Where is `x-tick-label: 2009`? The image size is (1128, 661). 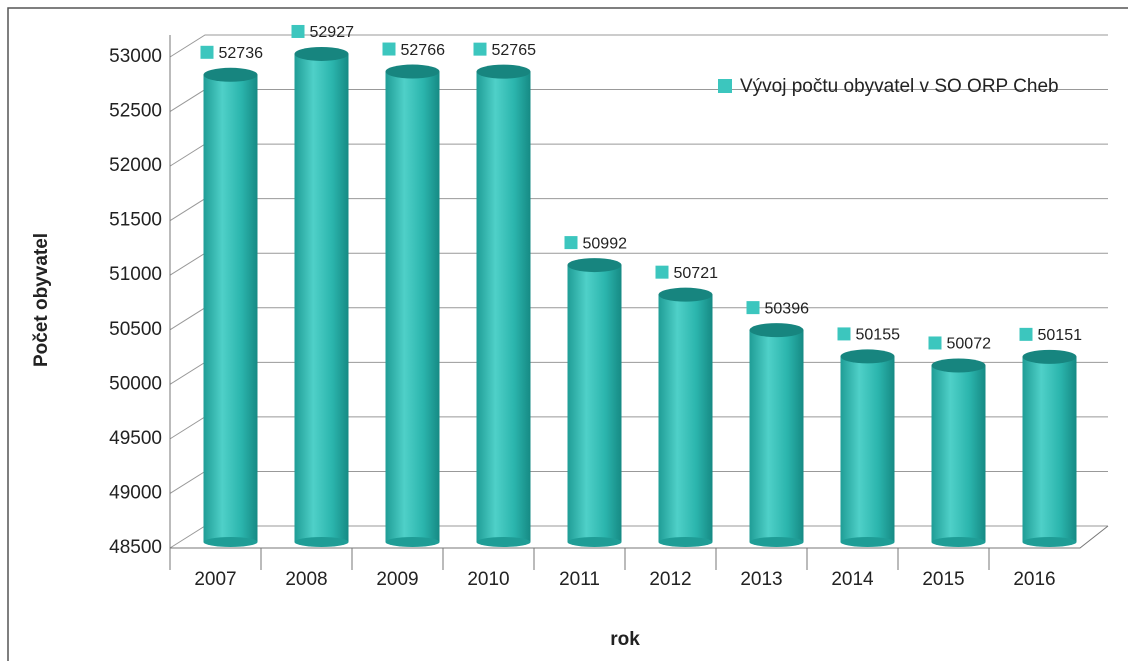 x-tick-label: 2009 is located at coordinates (397, 579).